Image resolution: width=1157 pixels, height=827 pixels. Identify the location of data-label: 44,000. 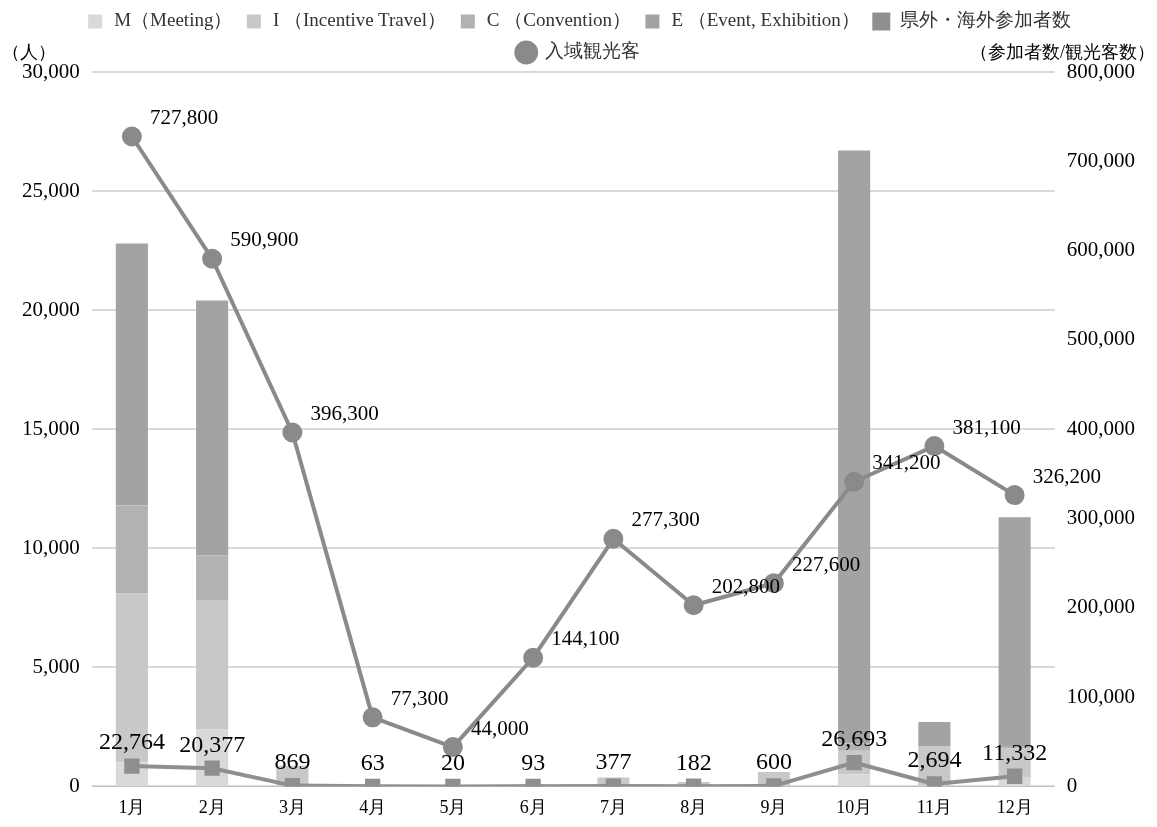
(499, 727).